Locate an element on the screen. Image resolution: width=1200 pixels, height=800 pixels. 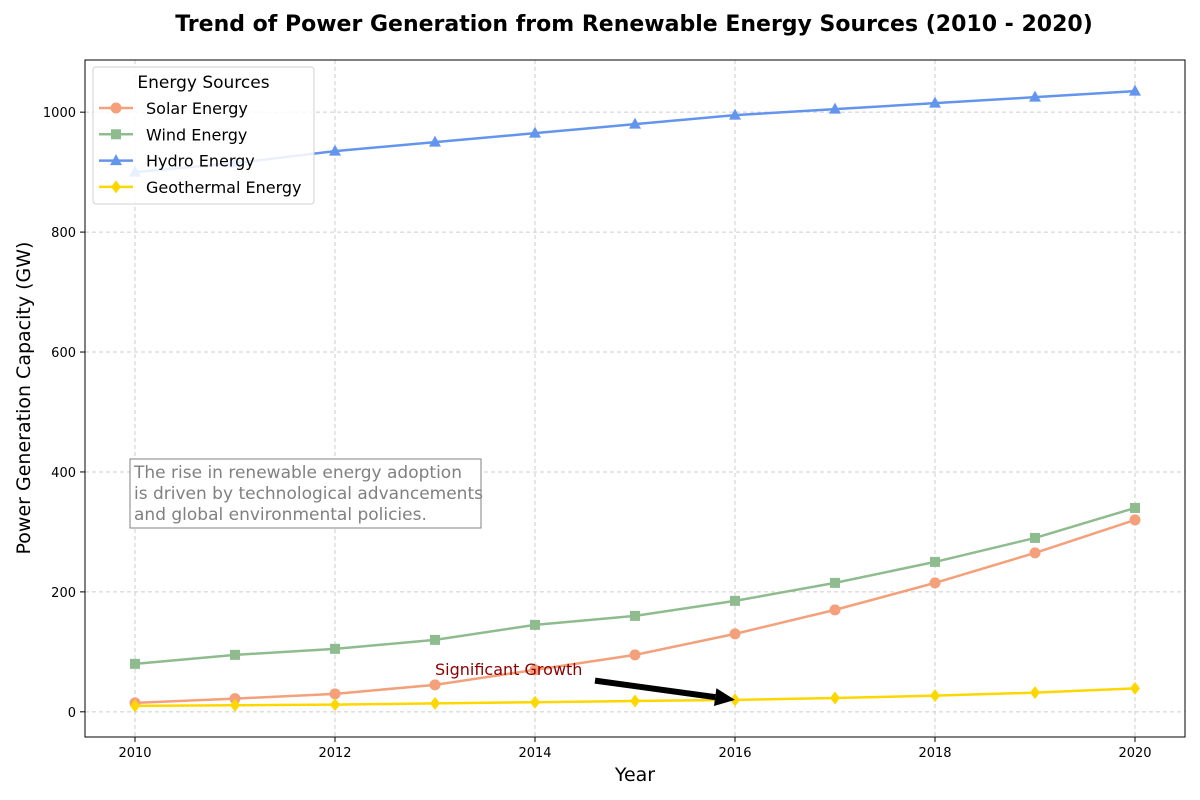
y-tick-label: 200 is located at coordinates (63, 593).